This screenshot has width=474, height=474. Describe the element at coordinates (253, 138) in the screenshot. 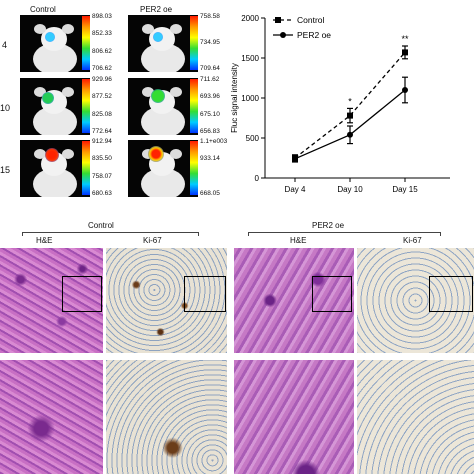

I see `y-tick-label: 500` at that location.